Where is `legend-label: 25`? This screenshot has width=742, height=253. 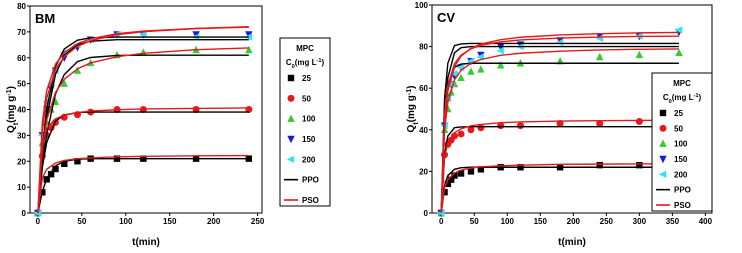
legend-label: 25 is located at coordinates (306, 78).